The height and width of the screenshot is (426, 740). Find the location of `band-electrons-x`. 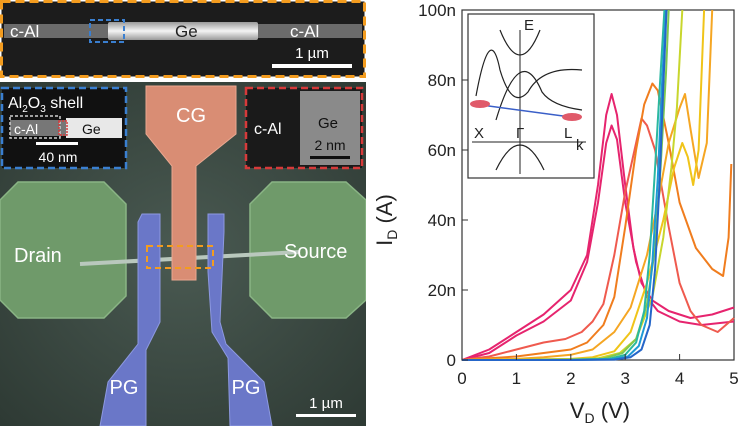

band-electrons-x is located at coordinates (480, 104).